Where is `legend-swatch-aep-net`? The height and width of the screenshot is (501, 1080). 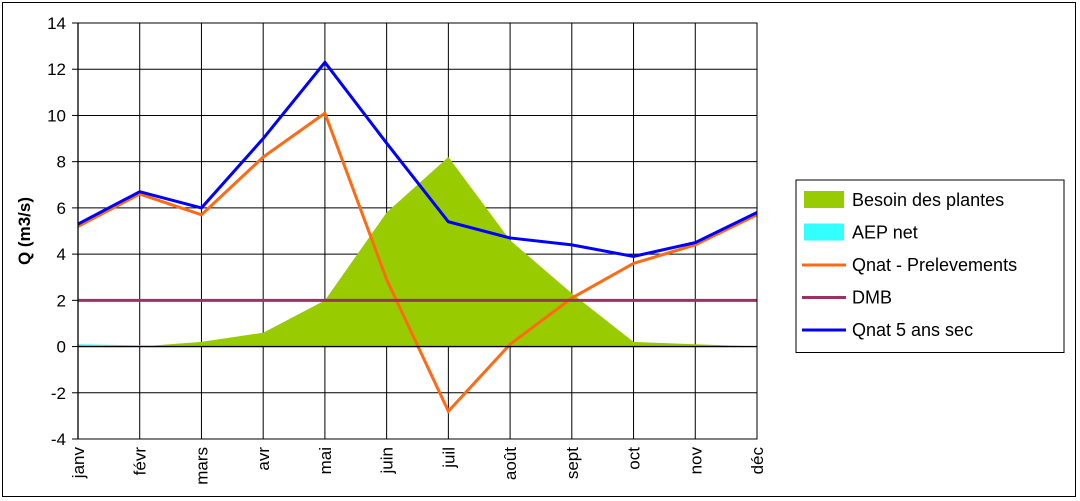
legend-swatch-aep-net is located at coordinates (824, 232).